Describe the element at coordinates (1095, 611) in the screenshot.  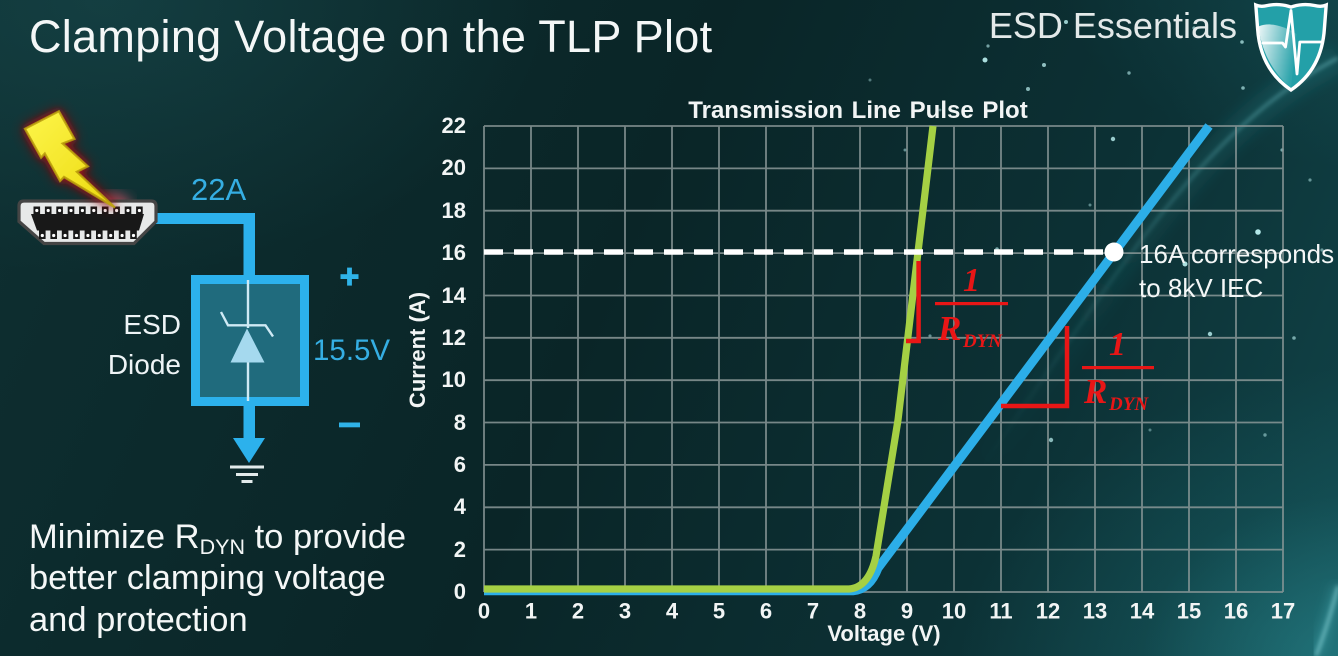
I see `svg-text: 13` at that location.